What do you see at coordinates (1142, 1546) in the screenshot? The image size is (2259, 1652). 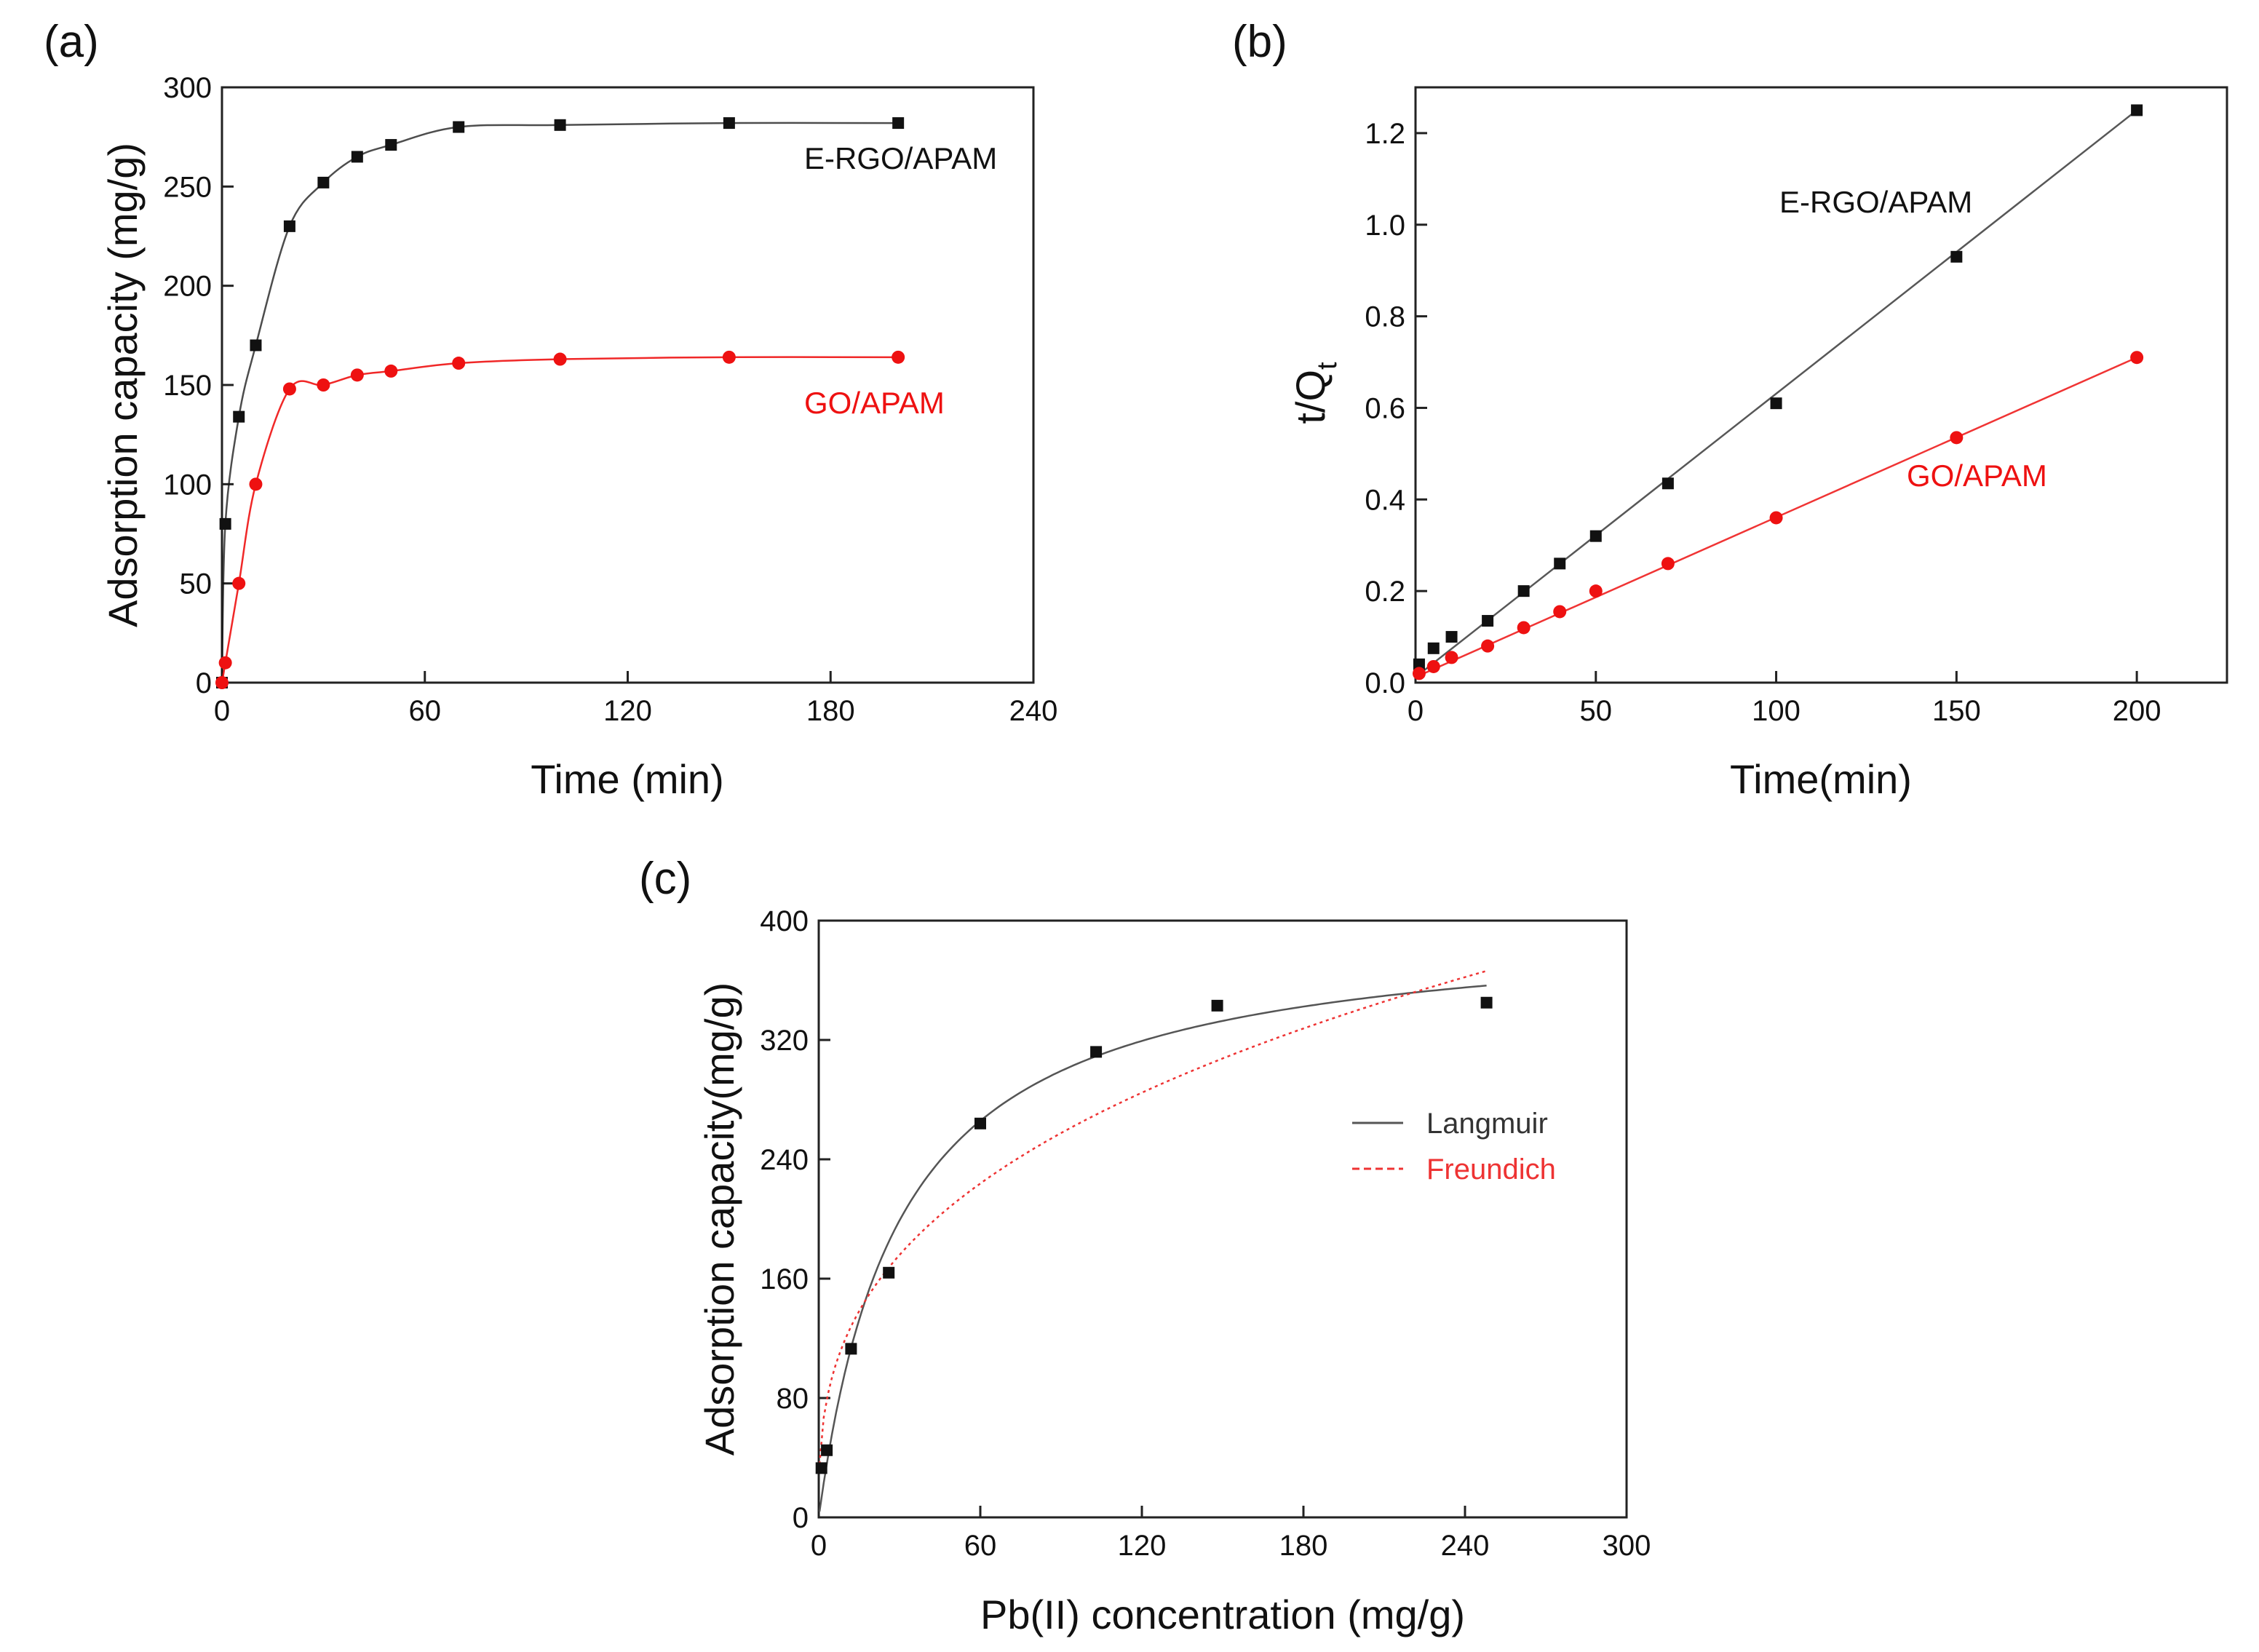 I see `panel-c-x-tick-label: 120` at bounding box center [1142, 1546].